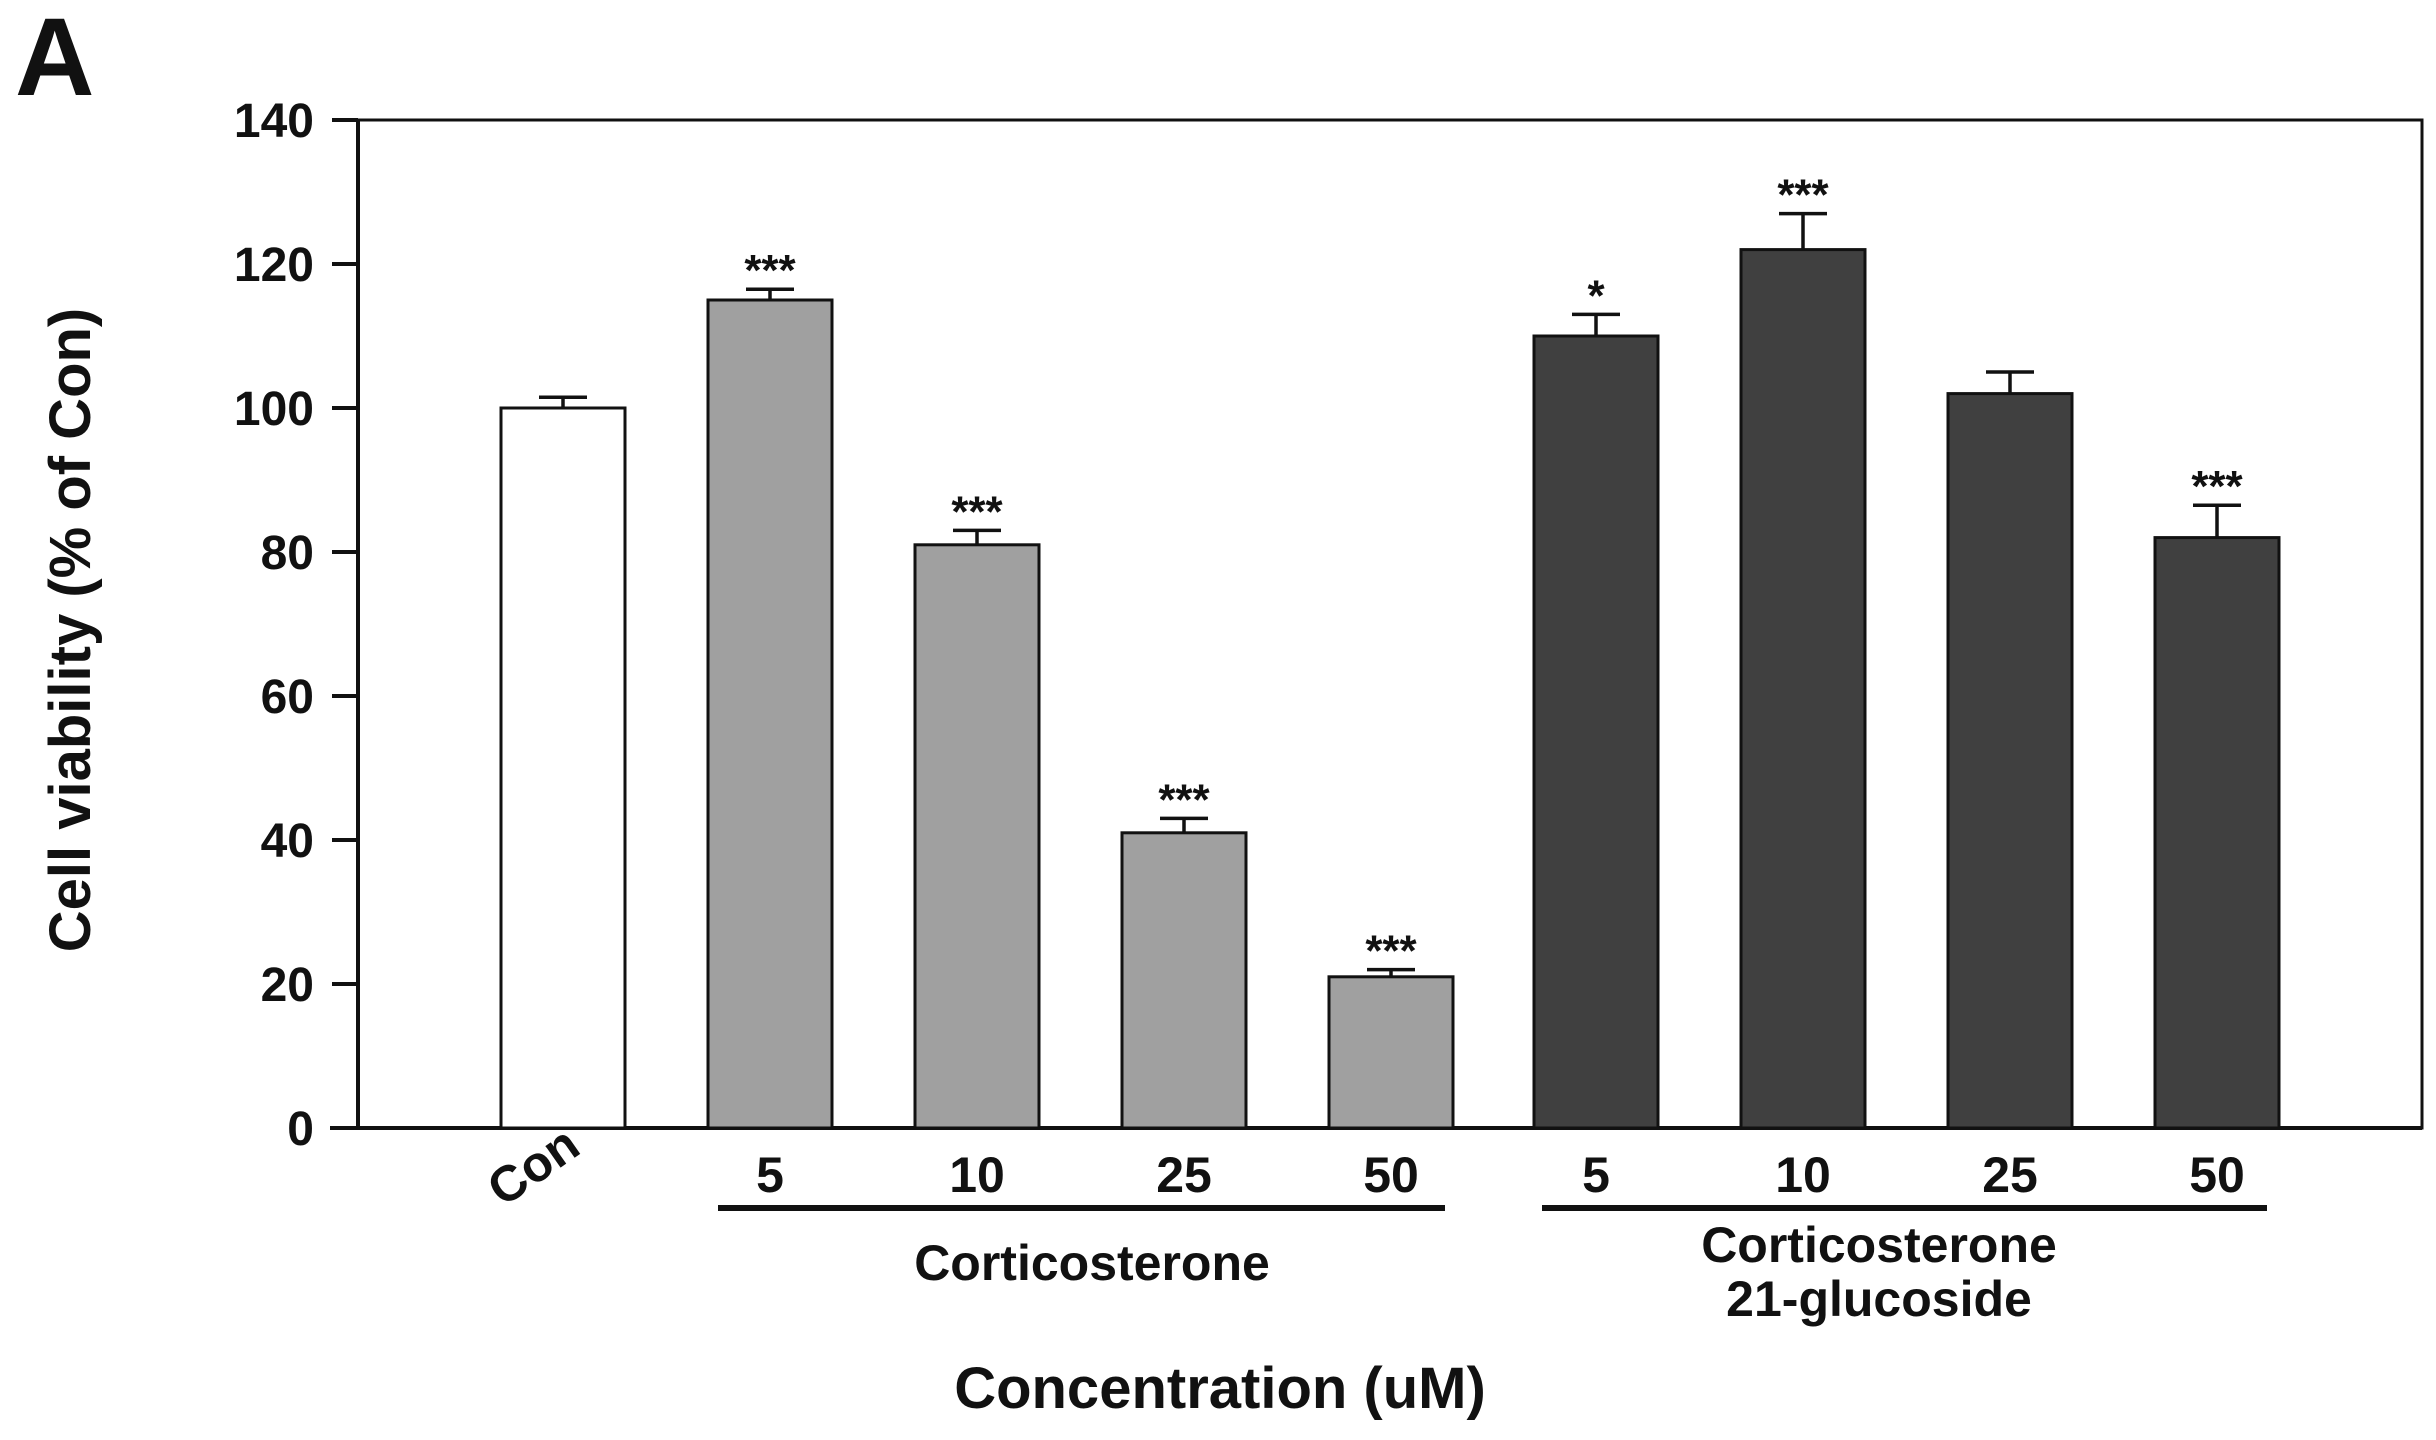 Image resolution: width=2436 pixels, height=1440 pixels. I want to click on y-tick-label: 60, so click(287, 697).